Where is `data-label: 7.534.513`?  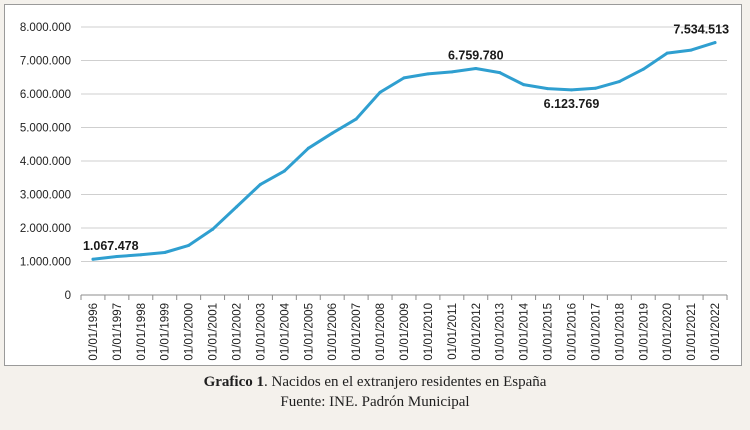 data-label: 7.534.513 is located at coordinates (701, 30).